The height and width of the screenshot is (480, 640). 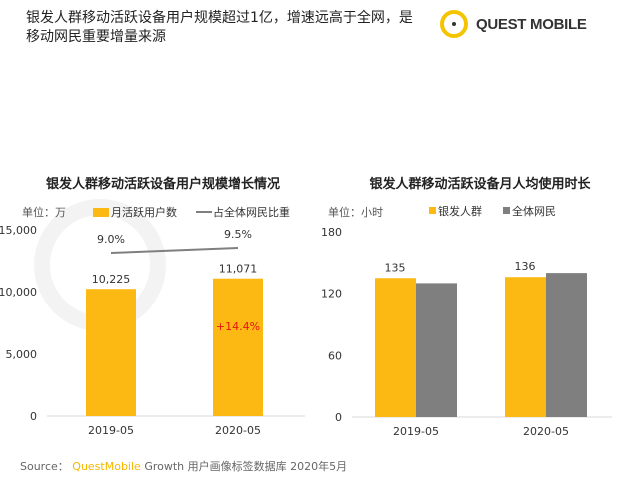 What do you see at coordinates (18, 230) in the screenshot?
I see `y-tick-label: 15,000` at bounding box center [18, 230].